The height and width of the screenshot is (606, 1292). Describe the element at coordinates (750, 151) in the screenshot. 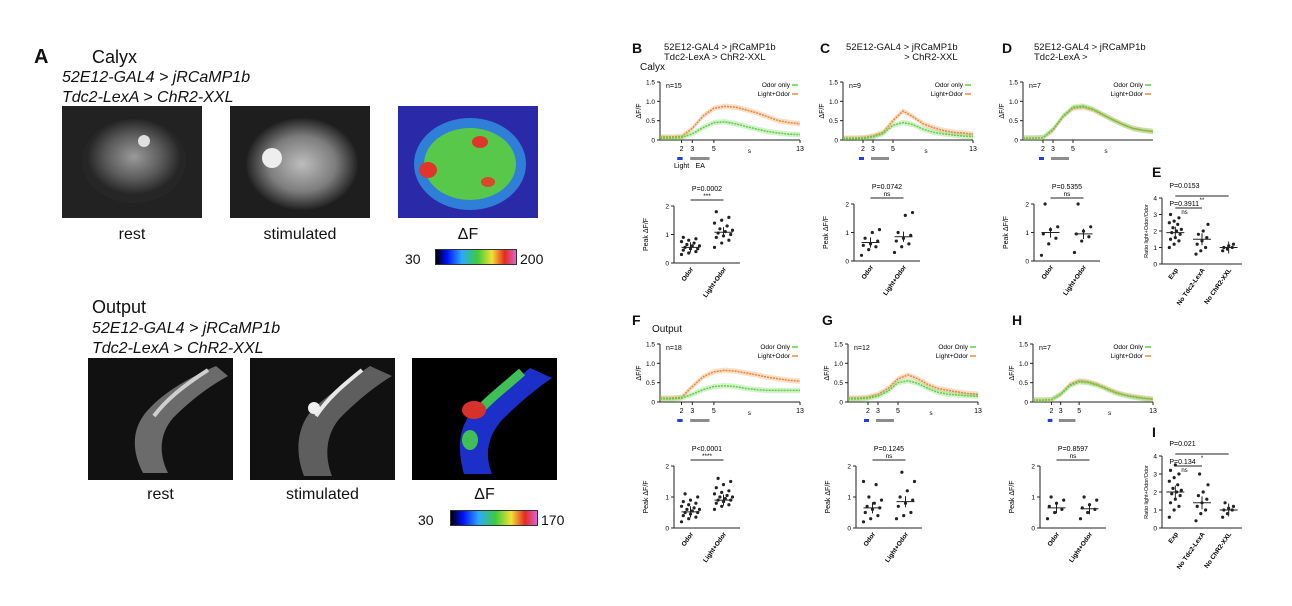

I see `x-axis-label: s` at that location.